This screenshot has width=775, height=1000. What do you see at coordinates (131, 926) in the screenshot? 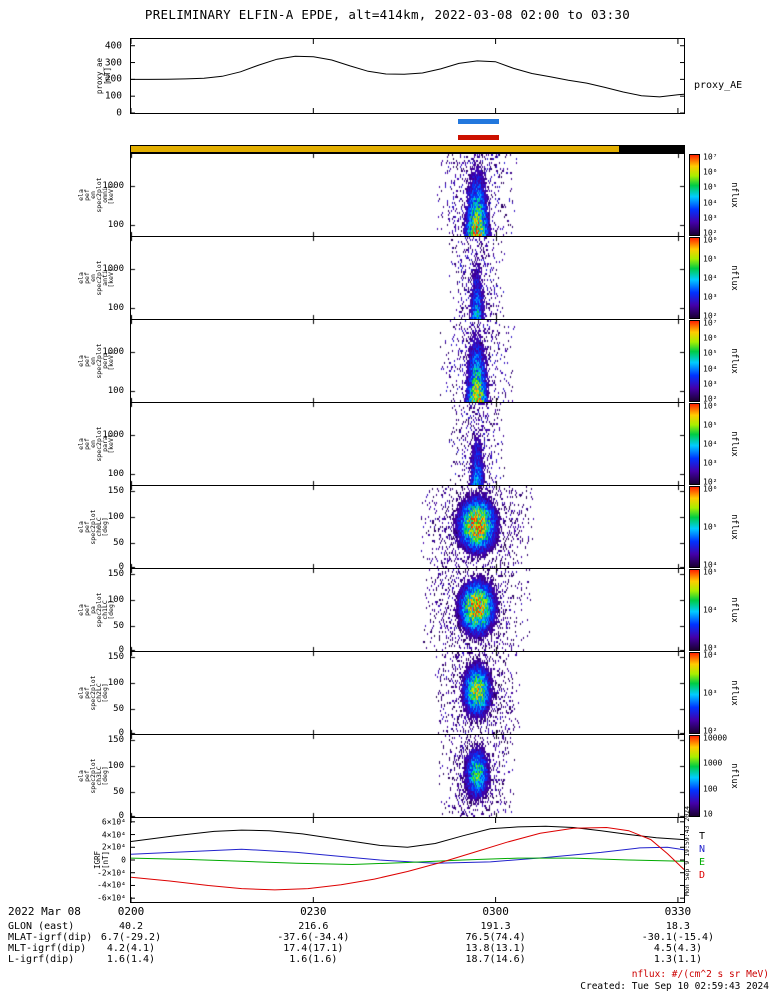
I see `footer-row-value: 40.2` at bounding box center [131, 926].